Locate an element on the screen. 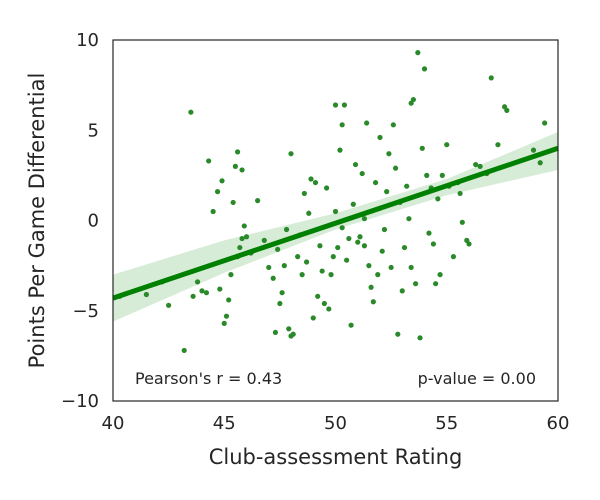 This screenshot has width=600, height=500. y-tick-label: −5 is located at coordinates (85, 311).